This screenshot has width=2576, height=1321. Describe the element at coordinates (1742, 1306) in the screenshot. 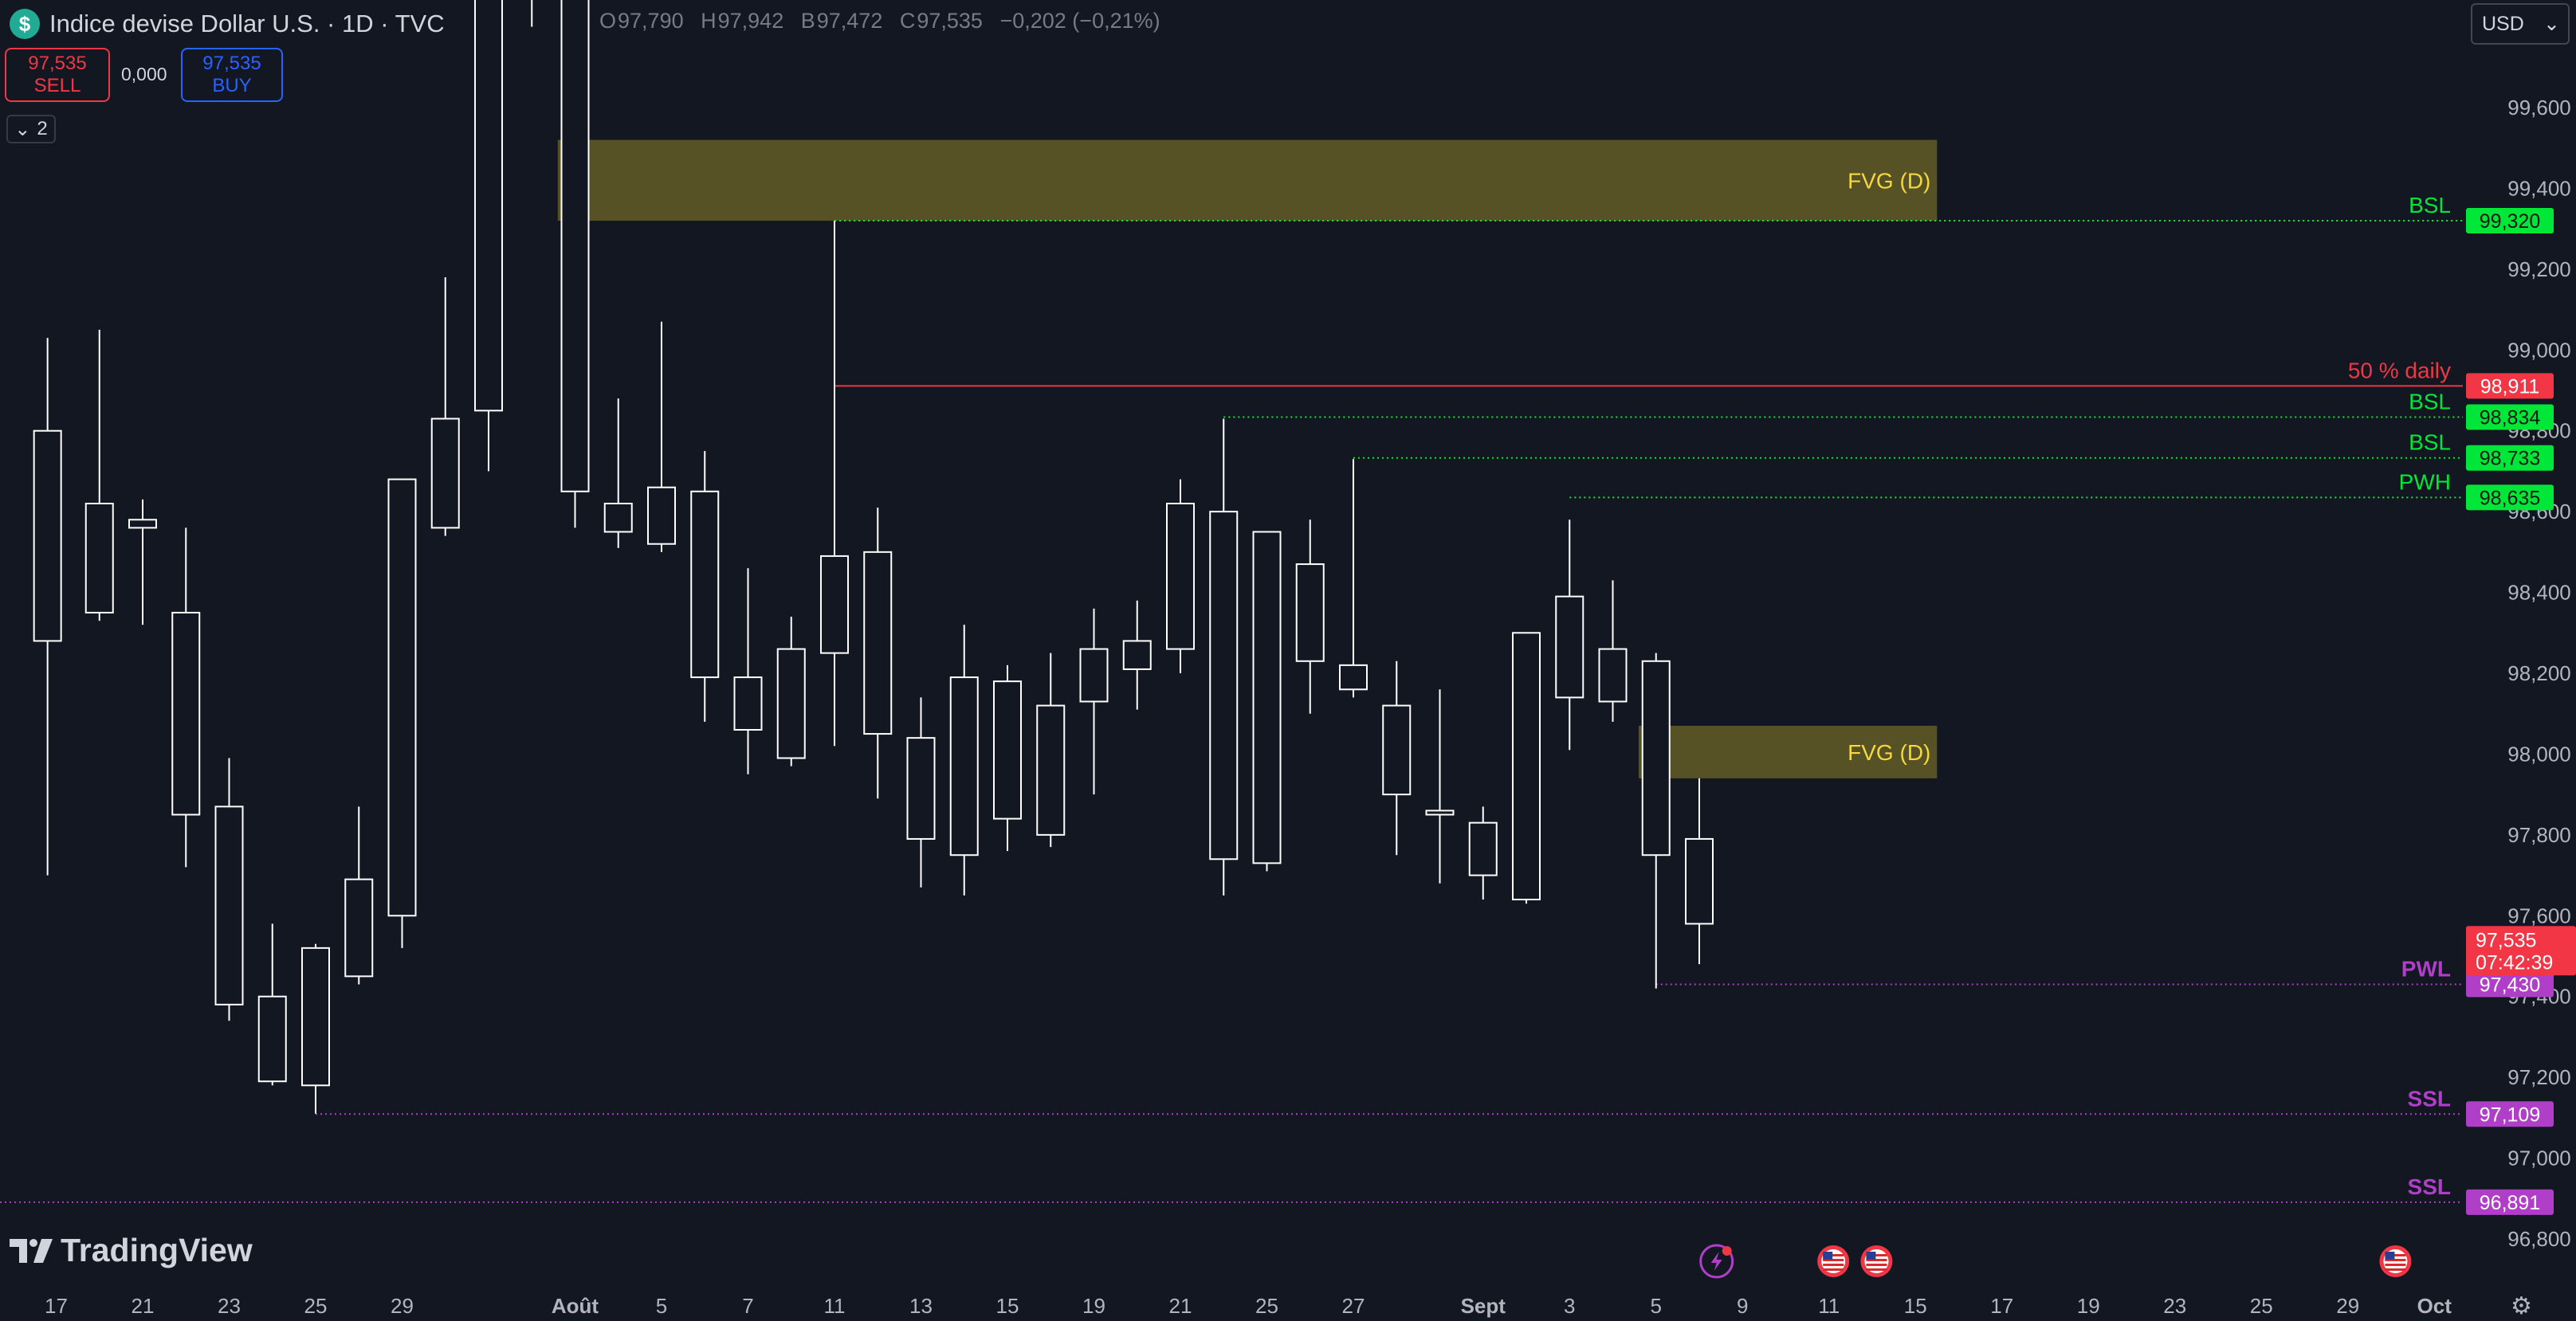

I see `time-tick-label: 9` at that location.